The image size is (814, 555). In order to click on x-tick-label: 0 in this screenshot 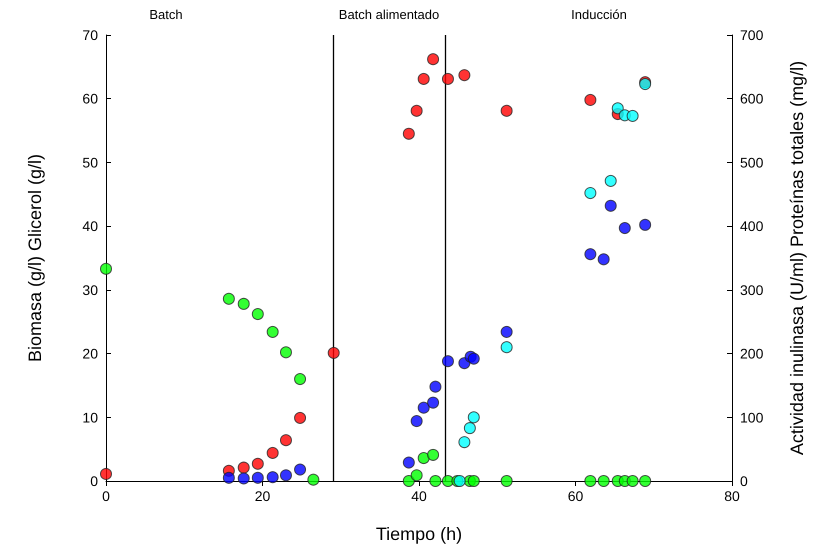, I will do `click(106, 496)`.